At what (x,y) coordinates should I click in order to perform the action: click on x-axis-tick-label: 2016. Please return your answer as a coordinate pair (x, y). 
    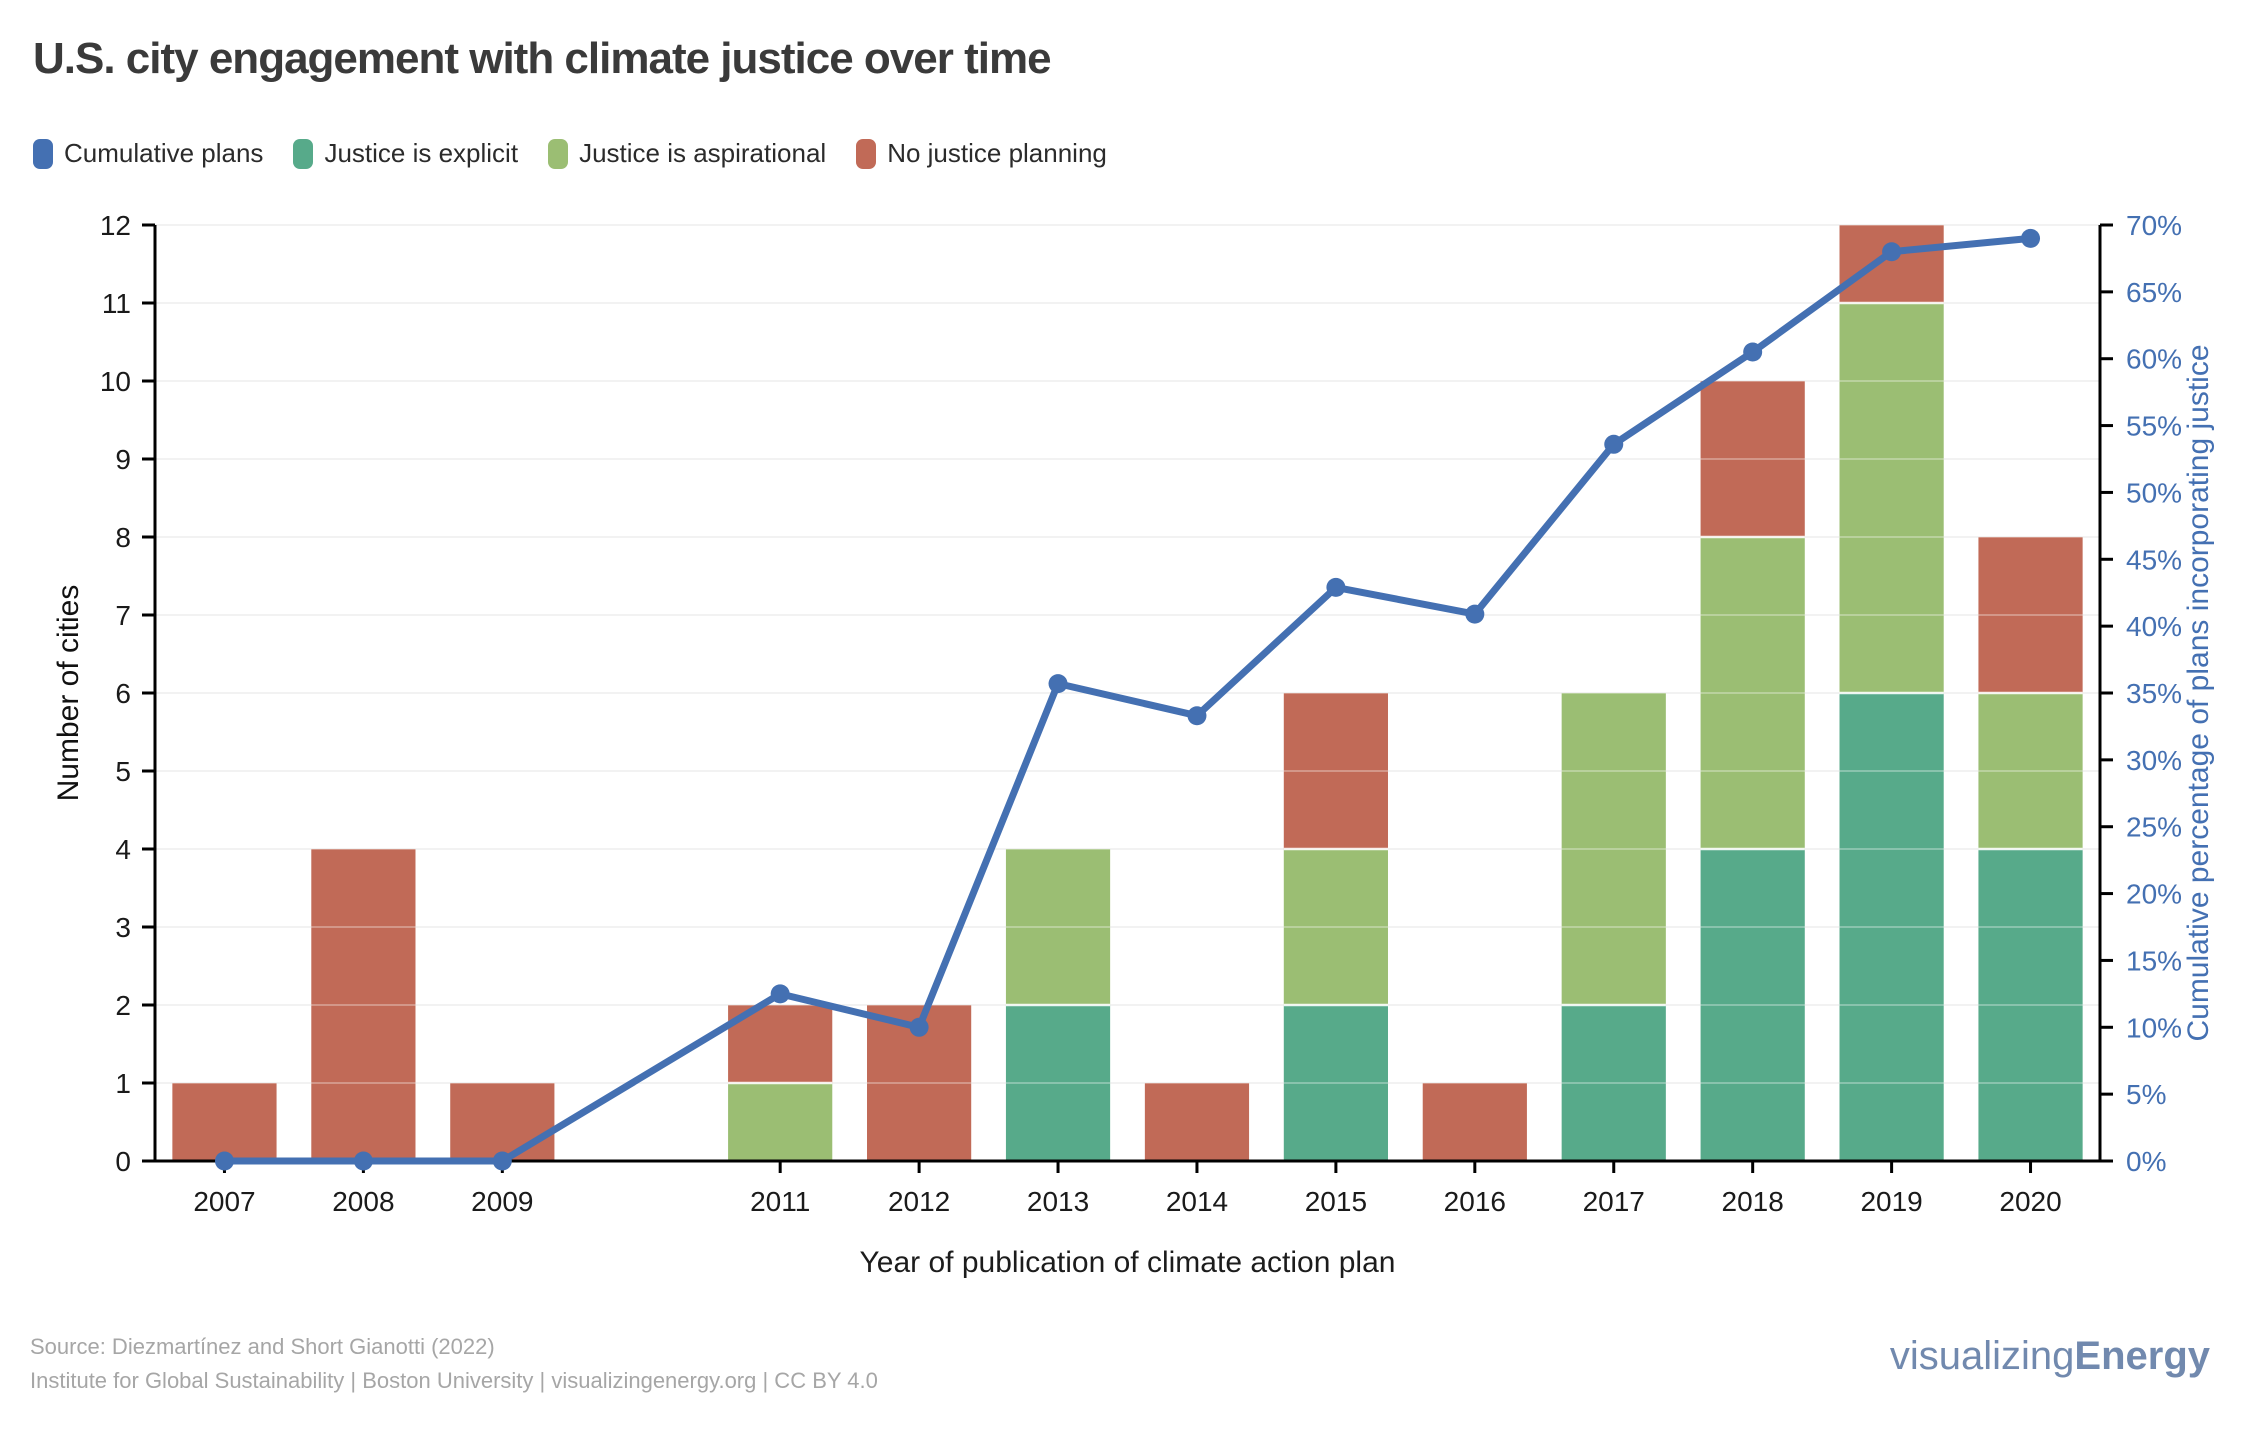
    Looking at the image, I should click on (1475, 1201).